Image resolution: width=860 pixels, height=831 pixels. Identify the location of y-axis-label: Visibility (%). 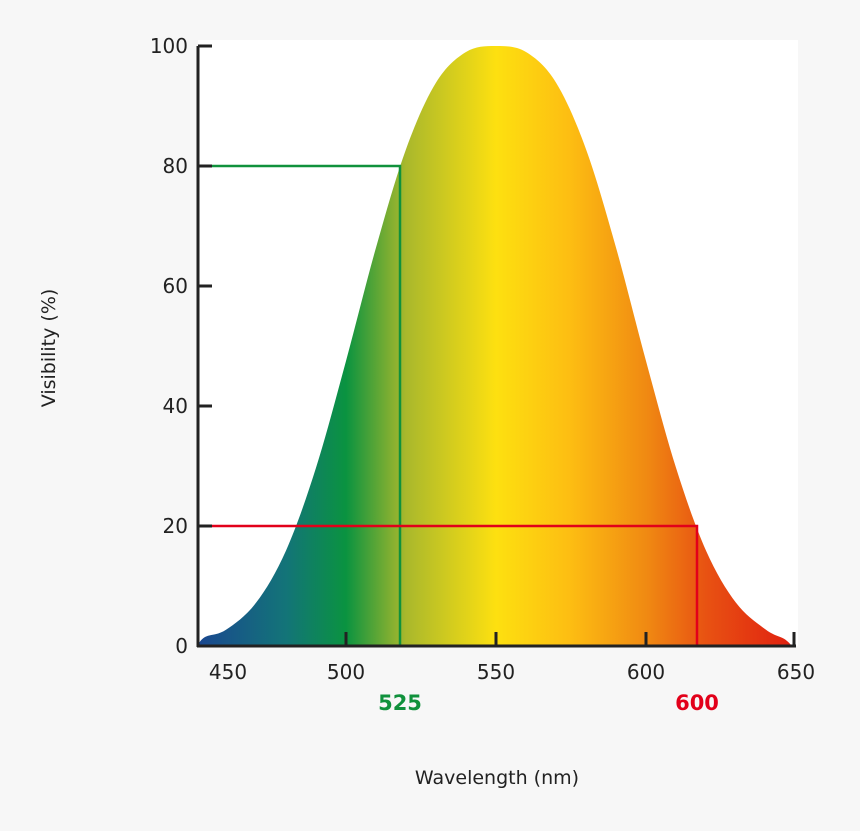
(49, 348).